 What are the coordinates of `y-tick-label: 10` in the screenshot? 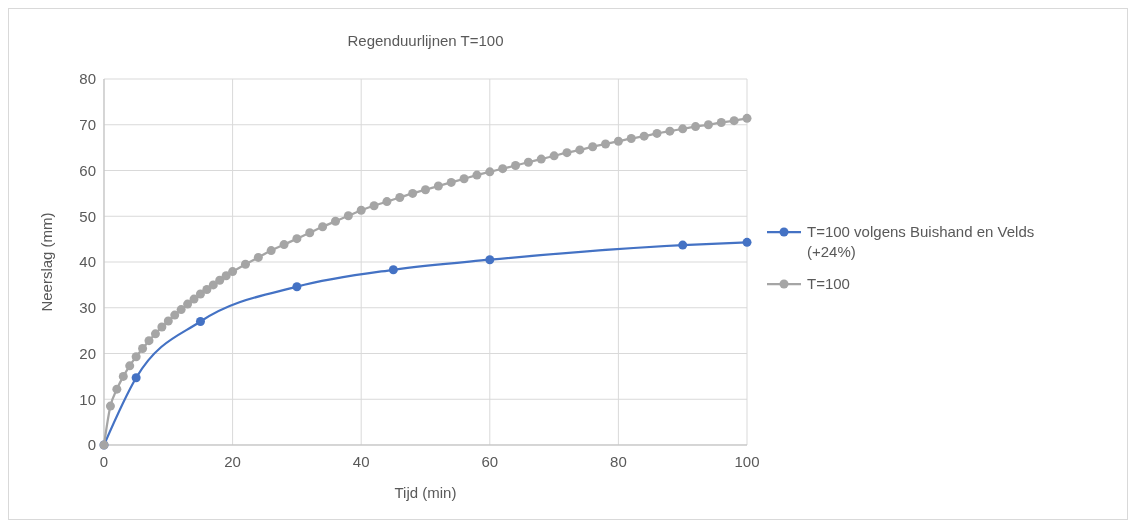 It's located at (87, 399).